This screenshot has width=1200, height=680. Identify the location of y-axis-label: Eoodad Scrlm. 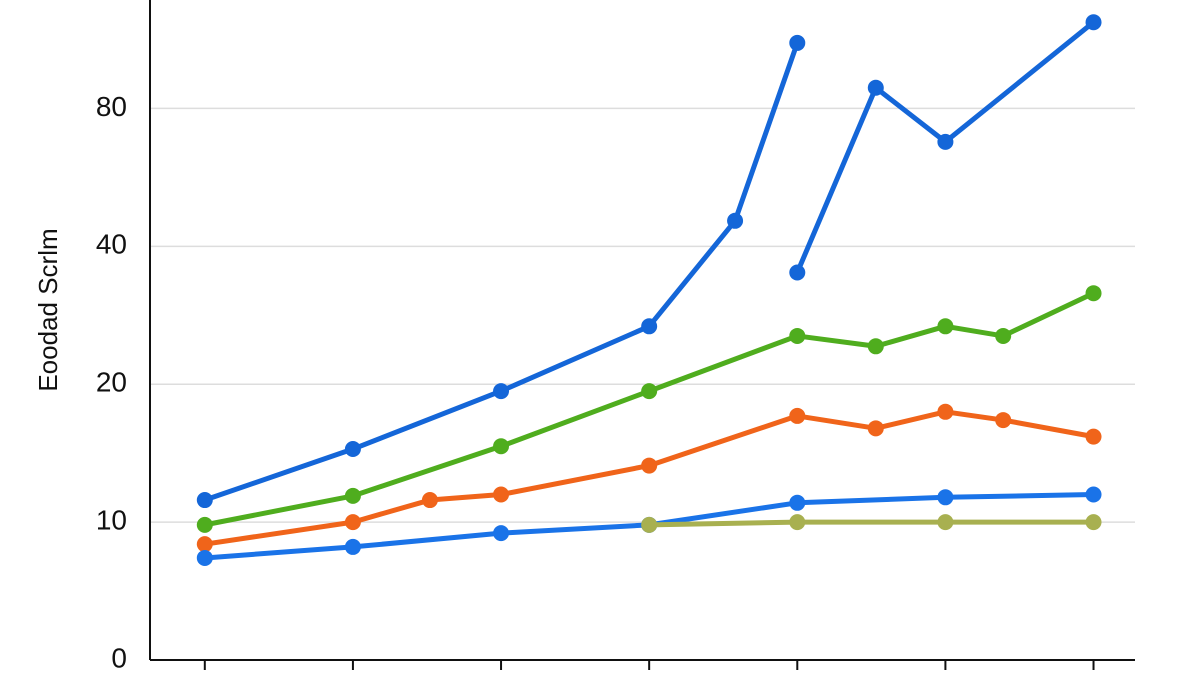
(48, 309).